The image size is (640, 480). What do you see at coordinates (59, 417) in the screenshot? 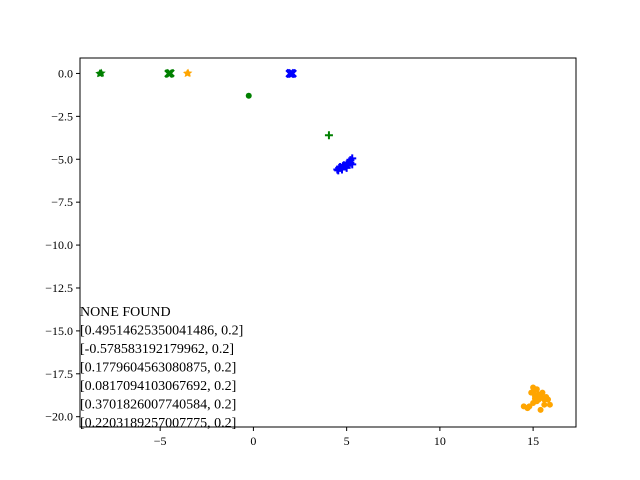
I see `y-tick-label: −20.0` at bounding box center [59, 417].